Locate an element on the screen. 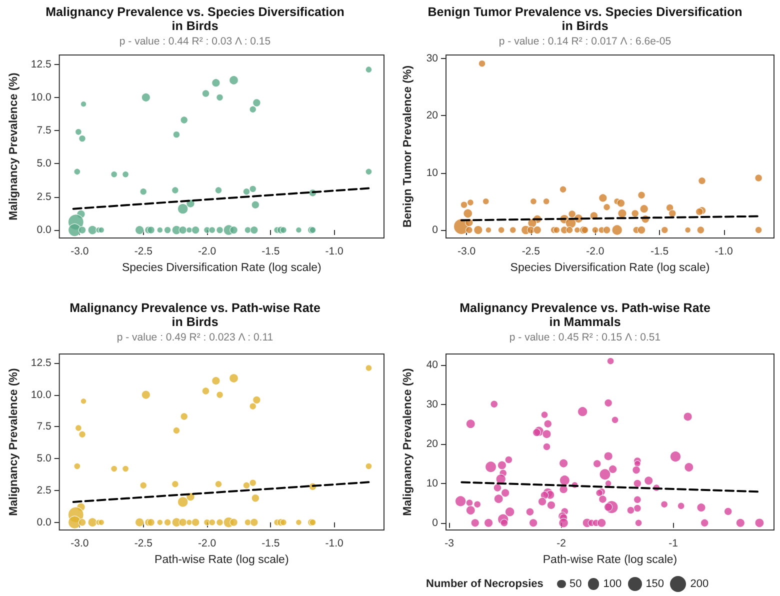 This screenshot has height=596, width=780. x-tick-label: -1 is located at coordinates (673, 544).